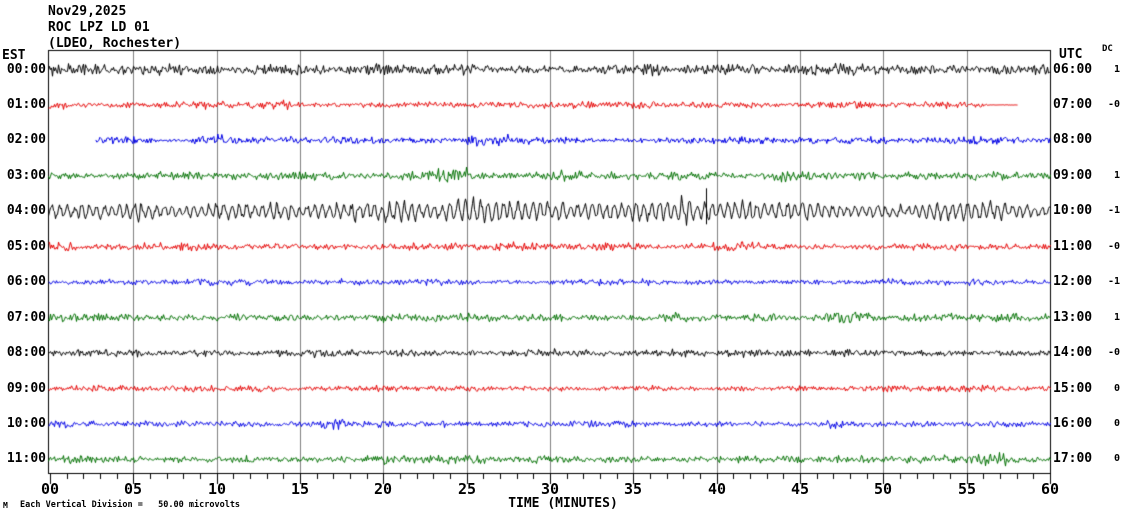 The height and width of the screenshot is (519, 1130). I want to click on row-label-utc: 11:00, so click(1073, 246).